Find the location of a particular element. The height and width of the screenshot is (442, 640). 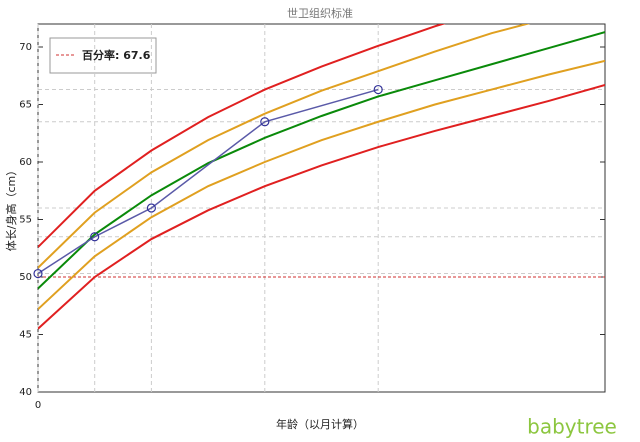

y-tick-label: 65 is located at coordinates (25, 105).